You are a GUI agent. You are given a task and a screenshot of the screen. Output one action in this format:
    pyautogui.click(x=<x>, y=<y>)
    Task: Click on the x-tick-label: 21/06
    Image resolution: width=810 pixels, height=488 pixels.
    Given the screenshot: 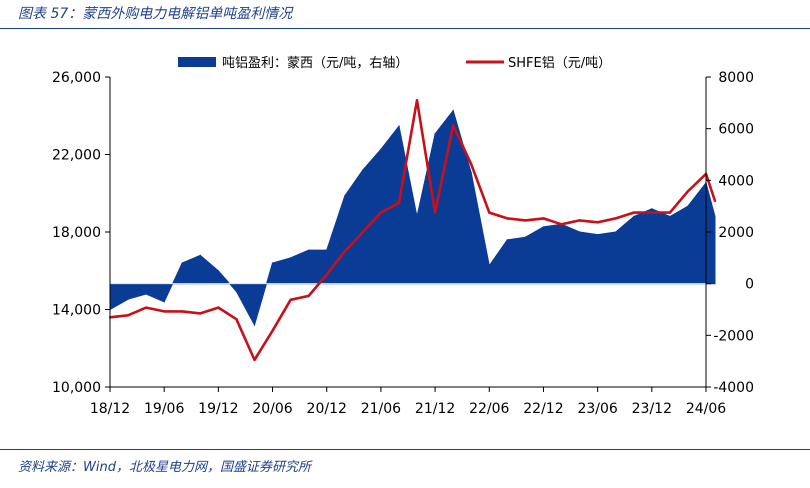 What is the action you would take?
    pyautogui.click(x=381, y=409)
    